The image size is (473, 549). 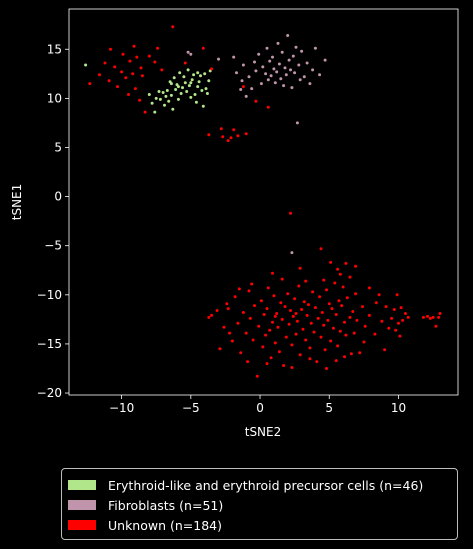 What do you see at coordinates (258, 505) in the screenshot?
I see `legend-item-fibroblasts: Fibroblasts (n=51)` at bounding box center [258, 505].